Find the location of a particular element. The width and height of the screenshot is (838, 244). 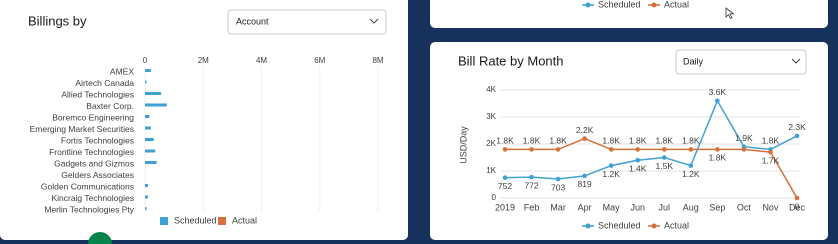

y-tick-label: Merlin Technologies Pty is located at coordinates (89, 209).